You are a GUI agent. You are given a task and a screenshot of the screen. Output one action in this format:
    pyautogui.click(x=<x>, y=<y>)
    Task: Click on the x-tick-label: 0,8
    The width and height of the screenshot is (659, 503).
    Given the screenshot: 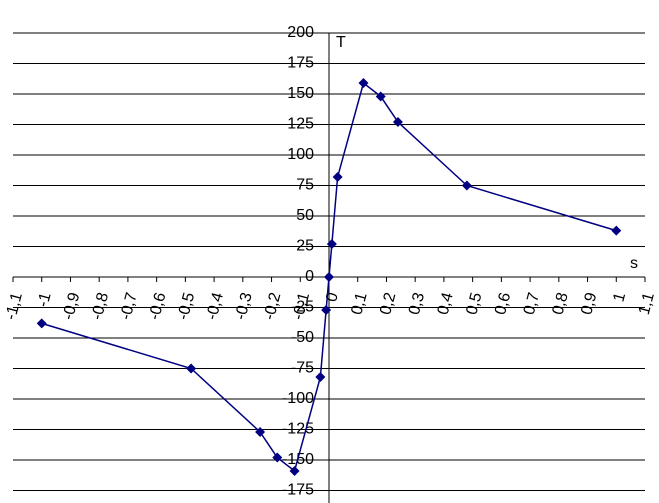 What is the action you would take?
    pyautogui.click(x=561, y=304)
    